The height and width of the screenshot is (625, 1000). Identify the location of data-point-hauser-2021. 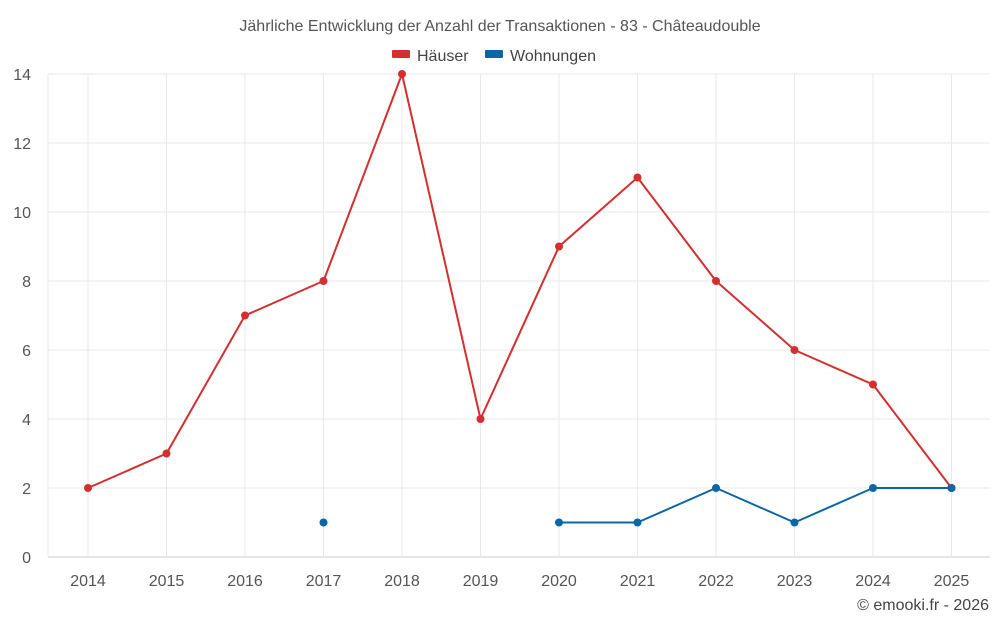
(637, 177).